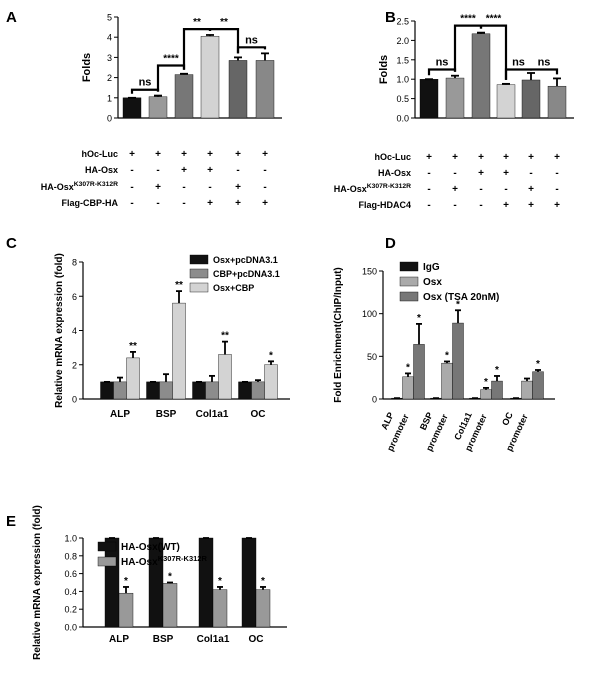 This screenshot has height=684, width=600. Describe the element at coordinates (99, 154) in the screenshot. I see `panel-a-condition-label: hOc-Luc` at that location.